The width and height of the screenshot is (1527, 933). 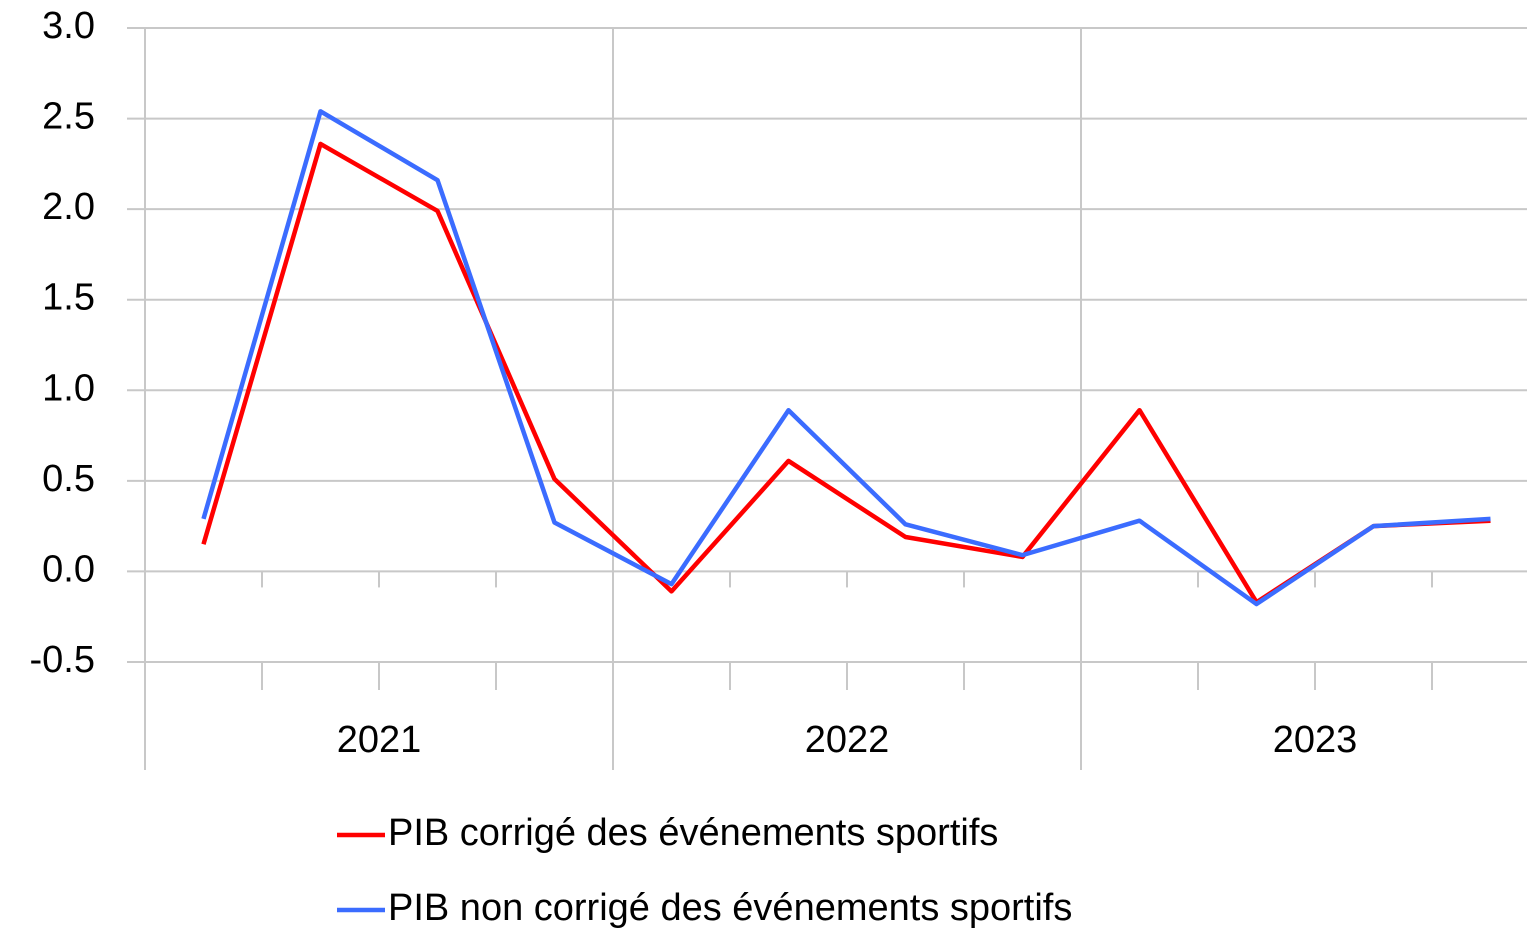 What do you see at coordinates (68, 117) in the screenshot?
I see `y-tick-label: 2.5` at bounding box center [68, 117].